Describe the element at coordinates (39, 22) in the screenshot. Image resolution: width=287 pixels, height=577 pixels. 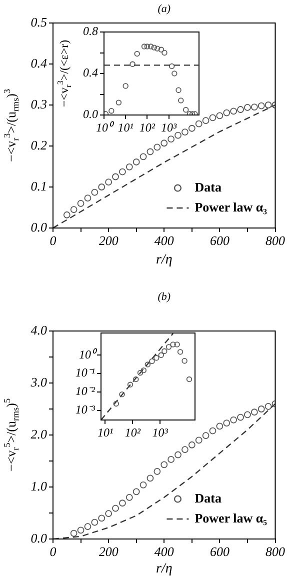
I see `y-tick-label: 0.5` at that location.